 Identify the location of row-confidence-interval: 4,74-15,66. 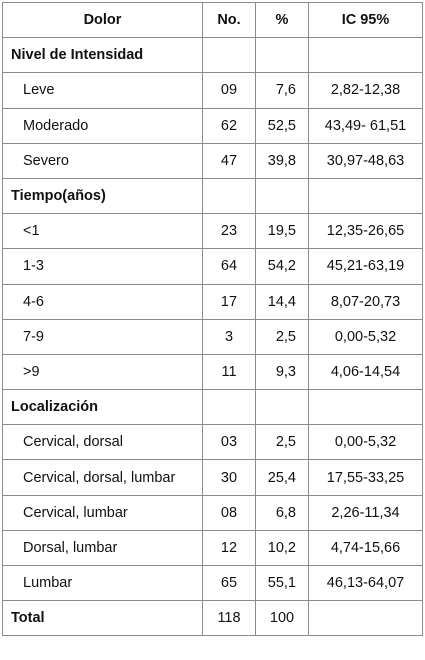
(365, 548).